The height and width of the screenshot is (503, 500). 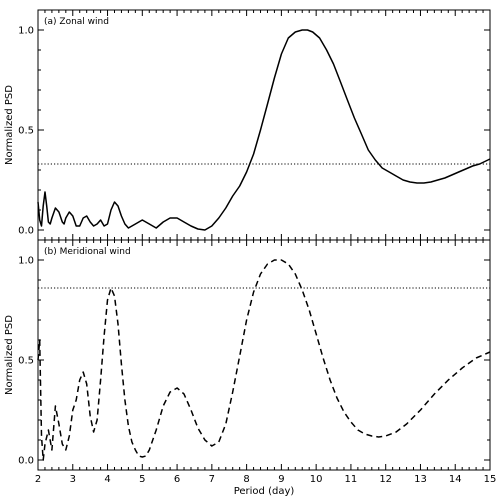 What do you see at coordinates (142, 479) in the screenshot?
I see `x-tick-label: 5` at bounding box center [142, 479].